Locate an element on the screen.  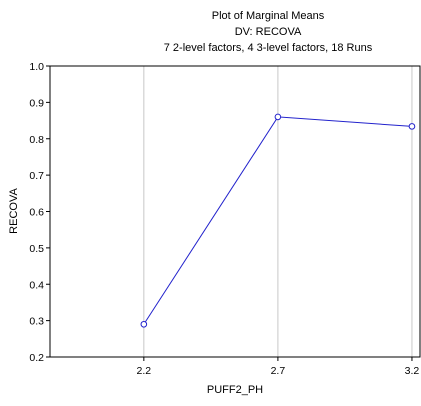
x-tick-label-2: 3.2 is located at coordinates (412, 371).